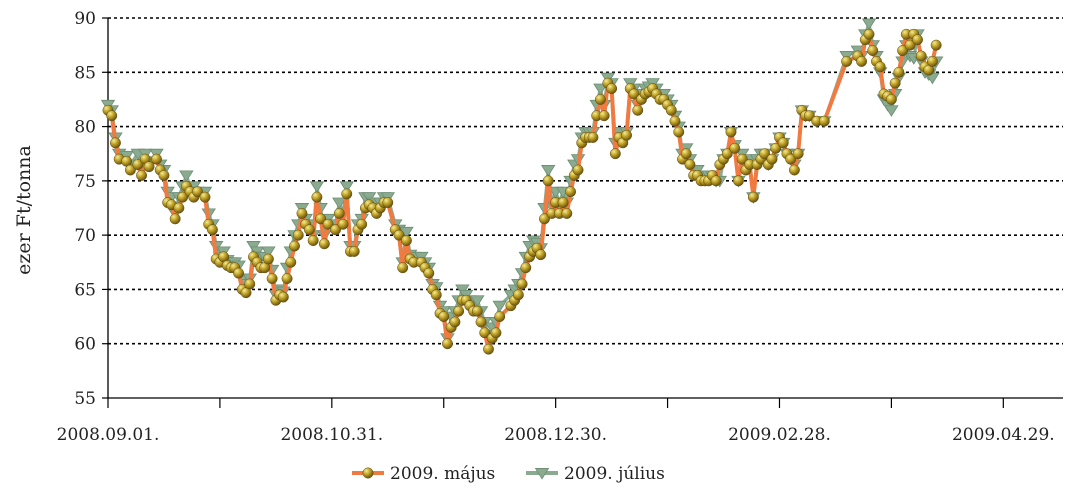  I want to click on y-tick-label: 55, so click(85, 399).